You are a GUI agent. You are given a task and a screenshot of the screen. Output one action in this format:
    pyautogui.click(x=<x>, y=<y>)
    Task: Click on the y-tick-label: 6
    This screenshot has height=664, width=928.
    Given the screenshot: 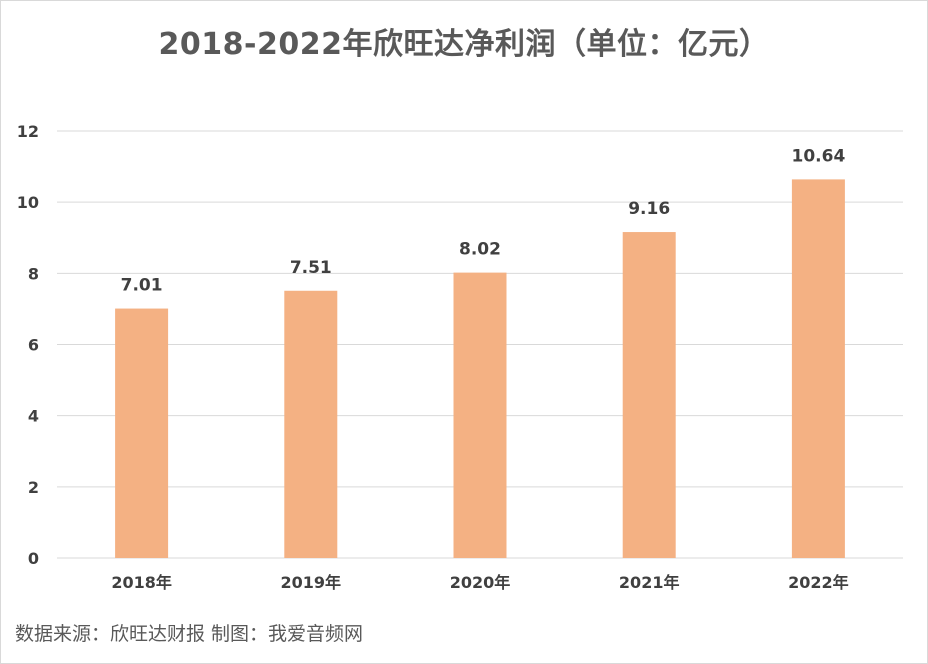 What is the action you would take?
    pyautogui.click(x=33, y=345)
    